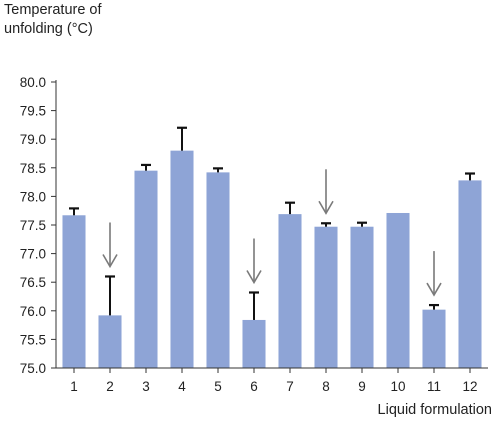 The image size is (500, 425). What do you see at coordinates (274, 381) in the screenshot?
I see `x-ticks-group: 1 2 3 4 5 6 7 8 9 10 11 12` at bounding box center [274, 381].